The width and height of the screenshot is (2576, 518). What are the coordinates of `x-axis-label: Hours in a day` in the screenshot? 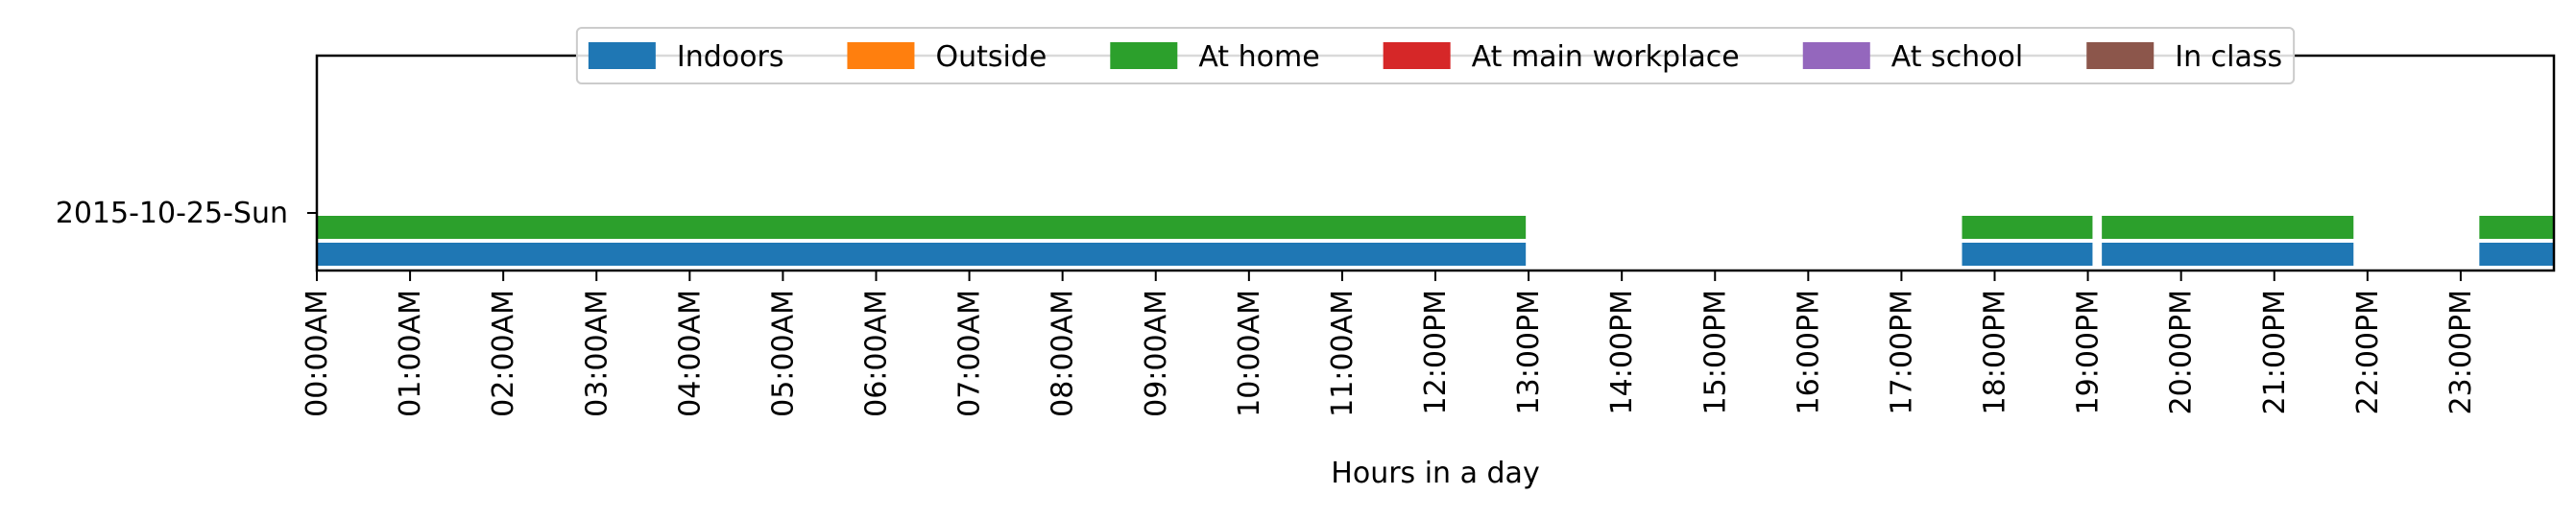 It's located at (1435, 473).